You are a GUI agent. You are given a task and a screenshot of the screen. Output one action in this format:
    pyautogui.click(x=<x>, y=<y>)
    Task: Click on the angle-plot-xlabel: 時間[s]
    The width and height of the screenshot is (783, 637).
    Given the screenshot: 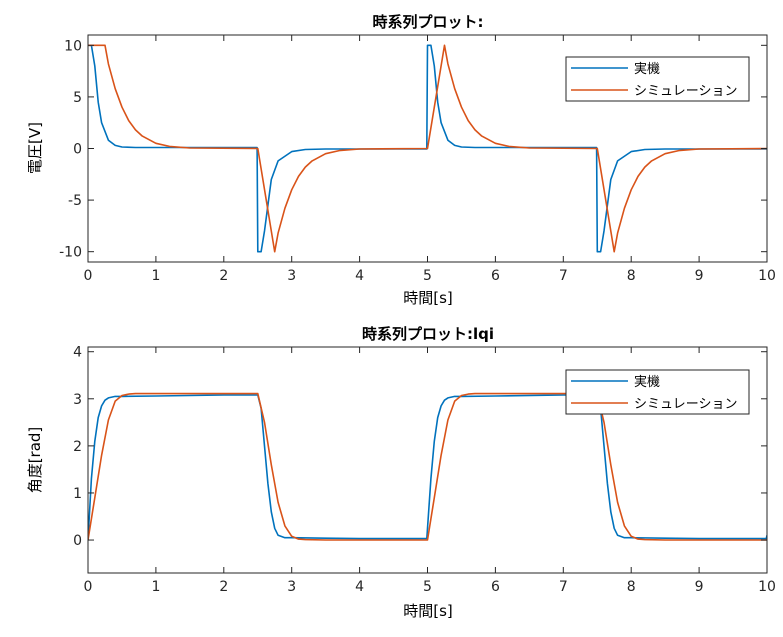 What is the action you would take?
    pyautogui.click(x=428, y=611)
    